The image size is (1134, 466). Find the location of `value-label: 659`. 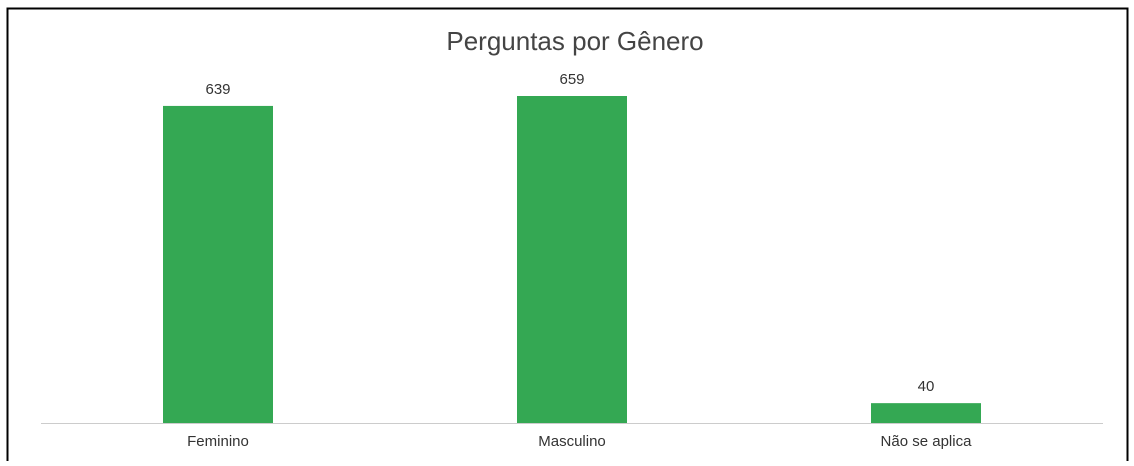

value-label: 659 is located at coordinates (571, 79).